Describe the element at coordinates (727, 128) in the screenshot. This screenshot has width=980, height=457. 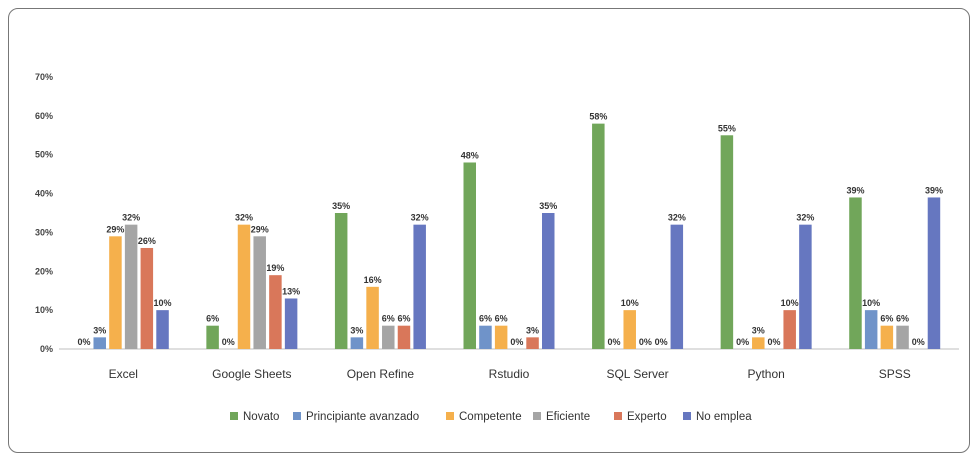
I see `data-label: 55%` at that location.